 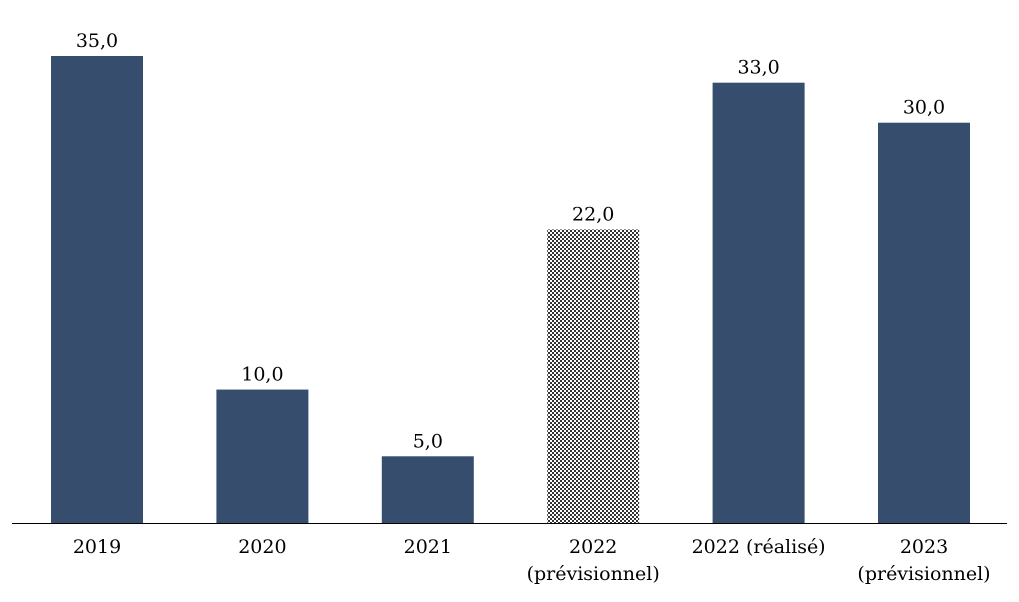 I want to click on data-label: 35,0, so click(x=97, y=41).